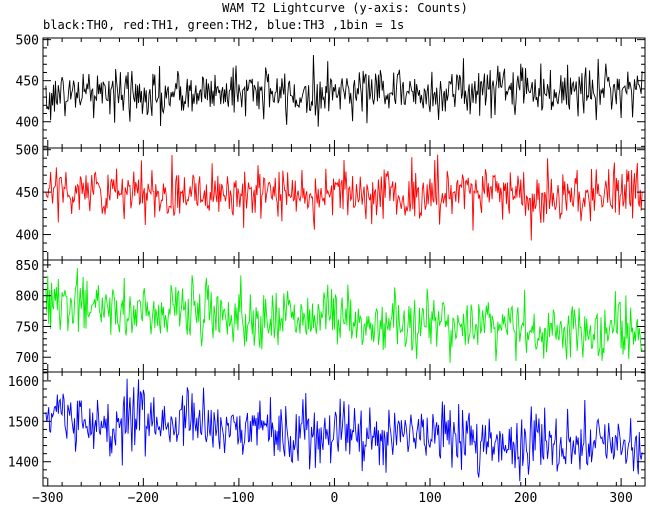  I want to click on y-tick-label: 700, so click(27, 358).